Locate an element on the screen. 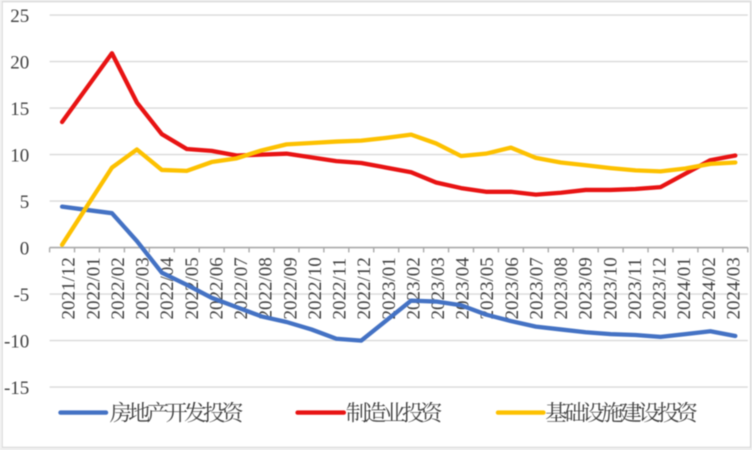 This screenshot has height=450, width=752. svg-text: 0 is located at coordinates (25, 249).